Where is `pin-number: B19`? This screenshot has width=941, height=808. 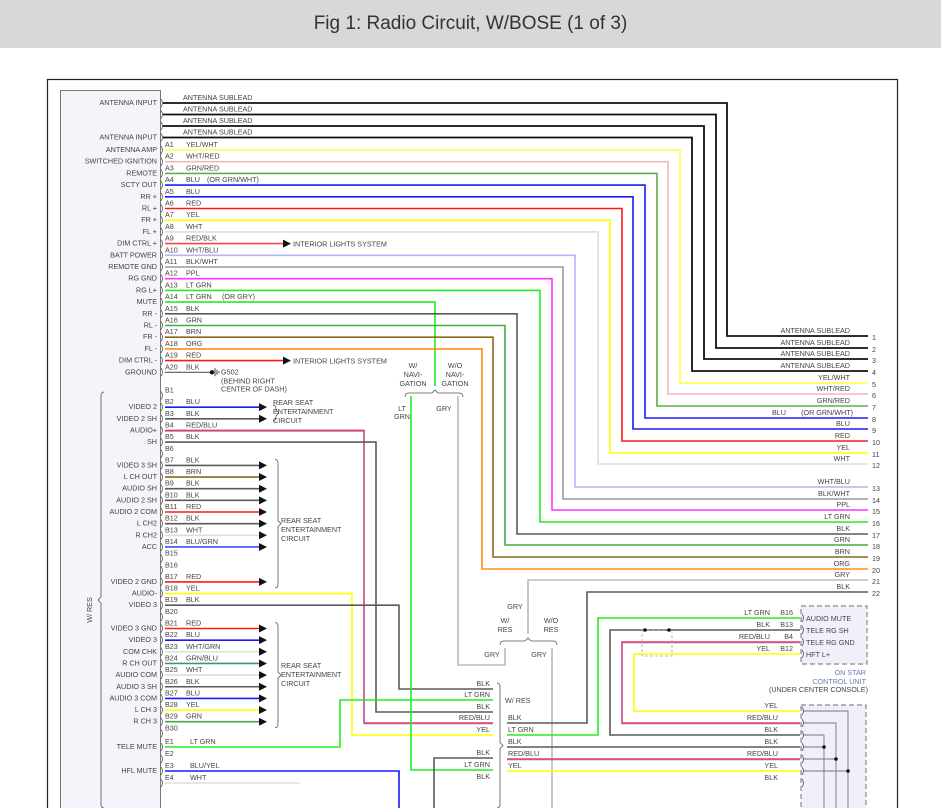 pin-number: B19 is located at coordinates (171, 599).